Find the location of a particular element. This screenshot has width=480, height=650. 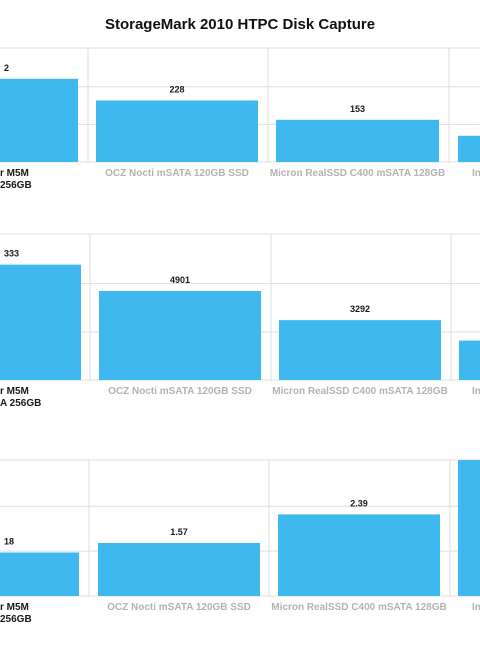

value-label: 4901 is located at coordinates (180, 280).